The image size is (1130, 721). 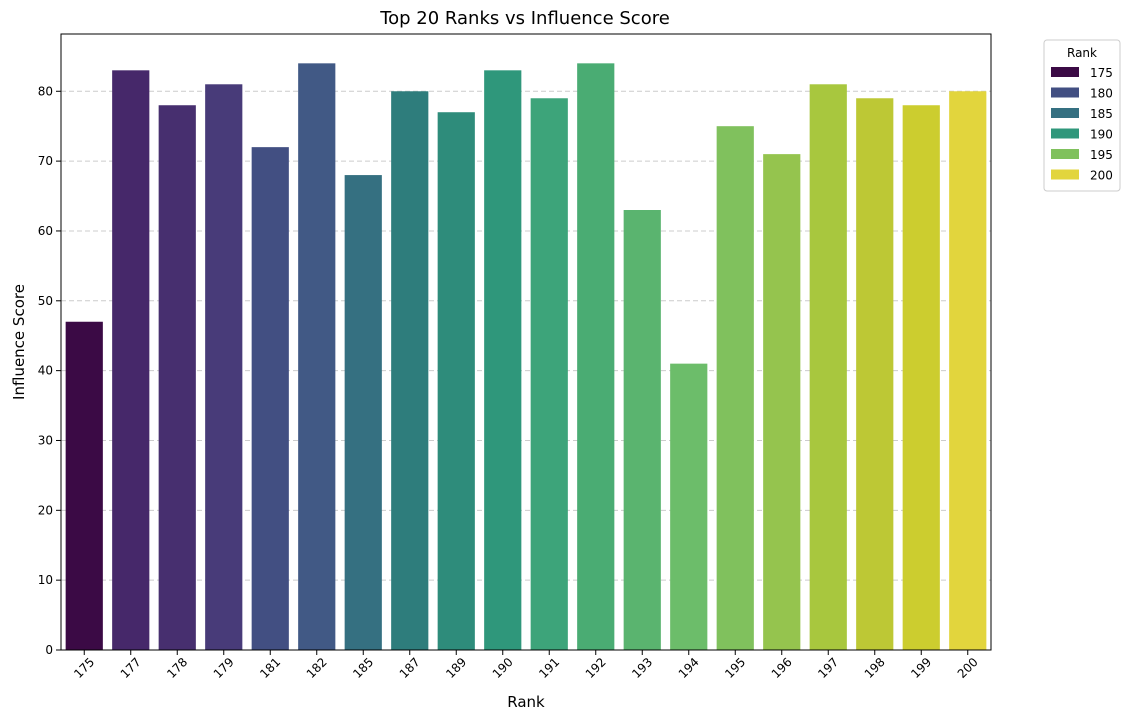 What do you see at coordinates (224, 668) in the screenshot?
I see `x-tick-label: 179` at bounding box center [224, 668].